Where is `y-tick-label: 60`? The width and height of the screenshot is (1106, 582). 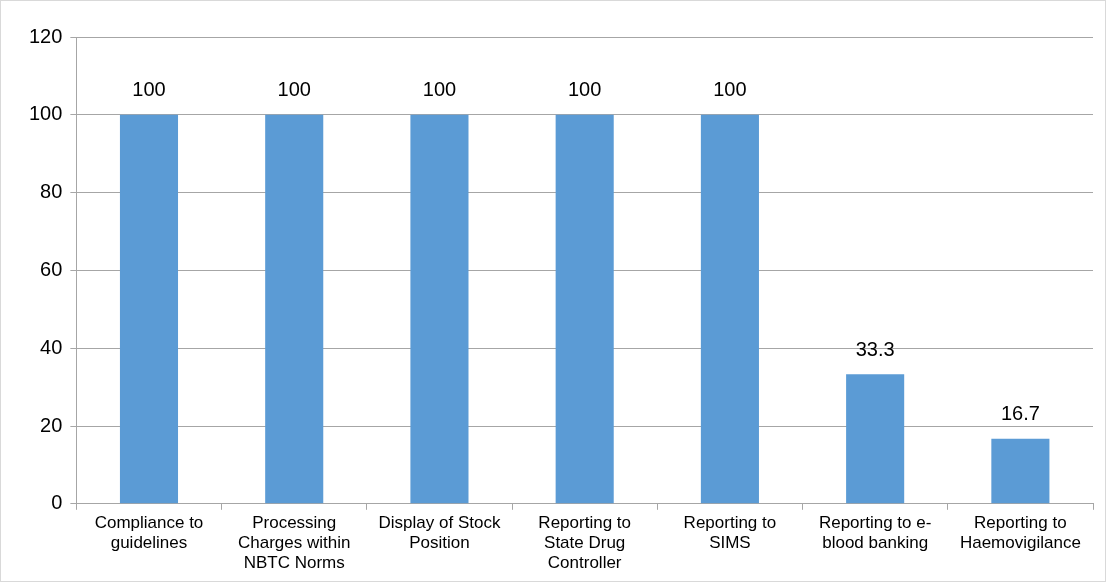 y-tick-label: 60 is located at coordinates (51, 268).